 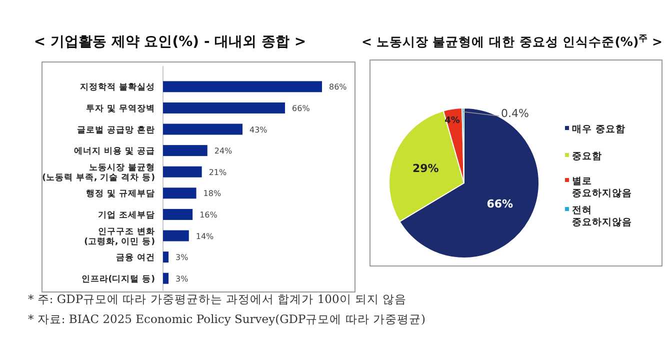 I want to click on y-tick-label: 글로벌 공급망 혼란, so click(x=116, y=130).